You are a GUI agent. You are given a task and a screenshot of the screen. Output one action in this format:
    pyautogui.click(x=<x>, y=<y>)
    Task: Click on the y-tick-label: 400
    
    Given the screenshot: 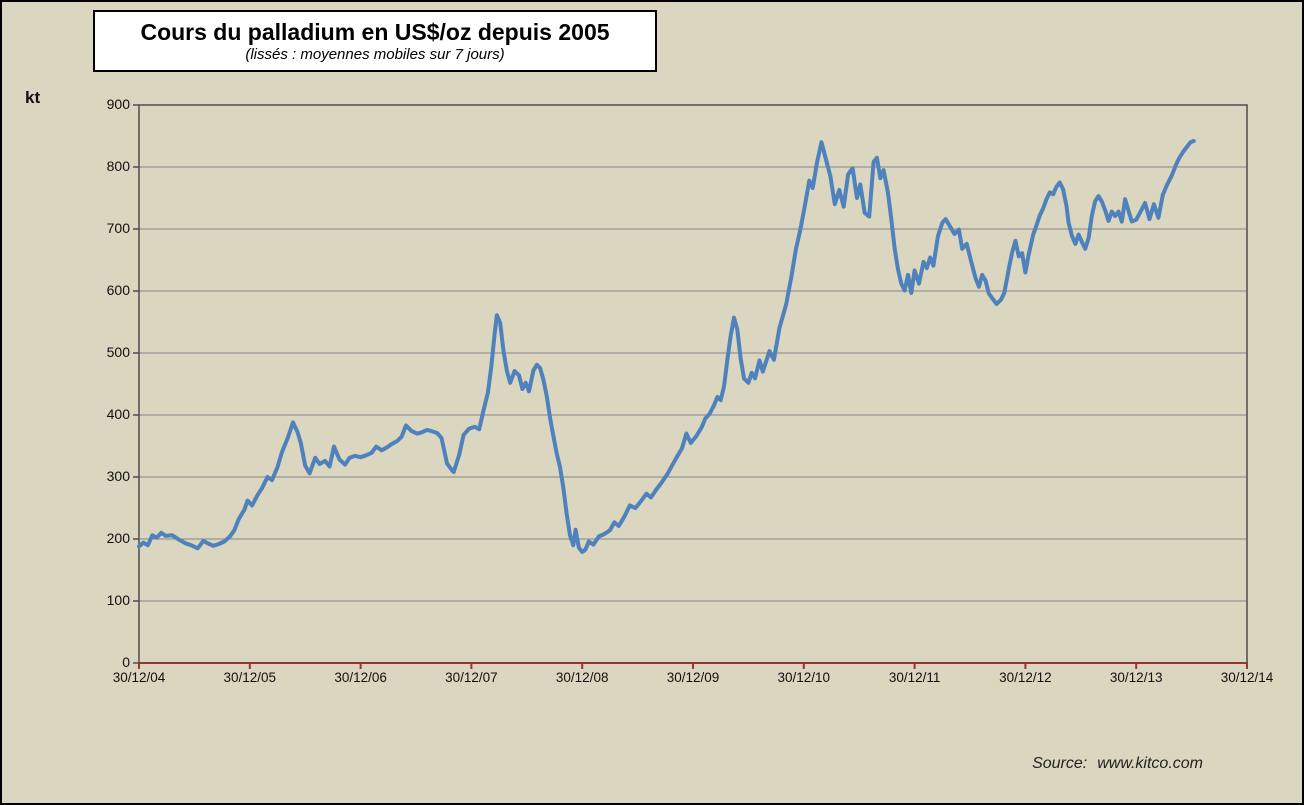 What is the action you would take?
    pyautogui.click(x=118, y=414)
    